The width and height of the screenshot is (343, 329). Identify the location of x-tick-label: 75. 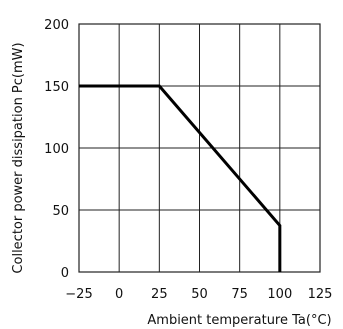
(239, 294).